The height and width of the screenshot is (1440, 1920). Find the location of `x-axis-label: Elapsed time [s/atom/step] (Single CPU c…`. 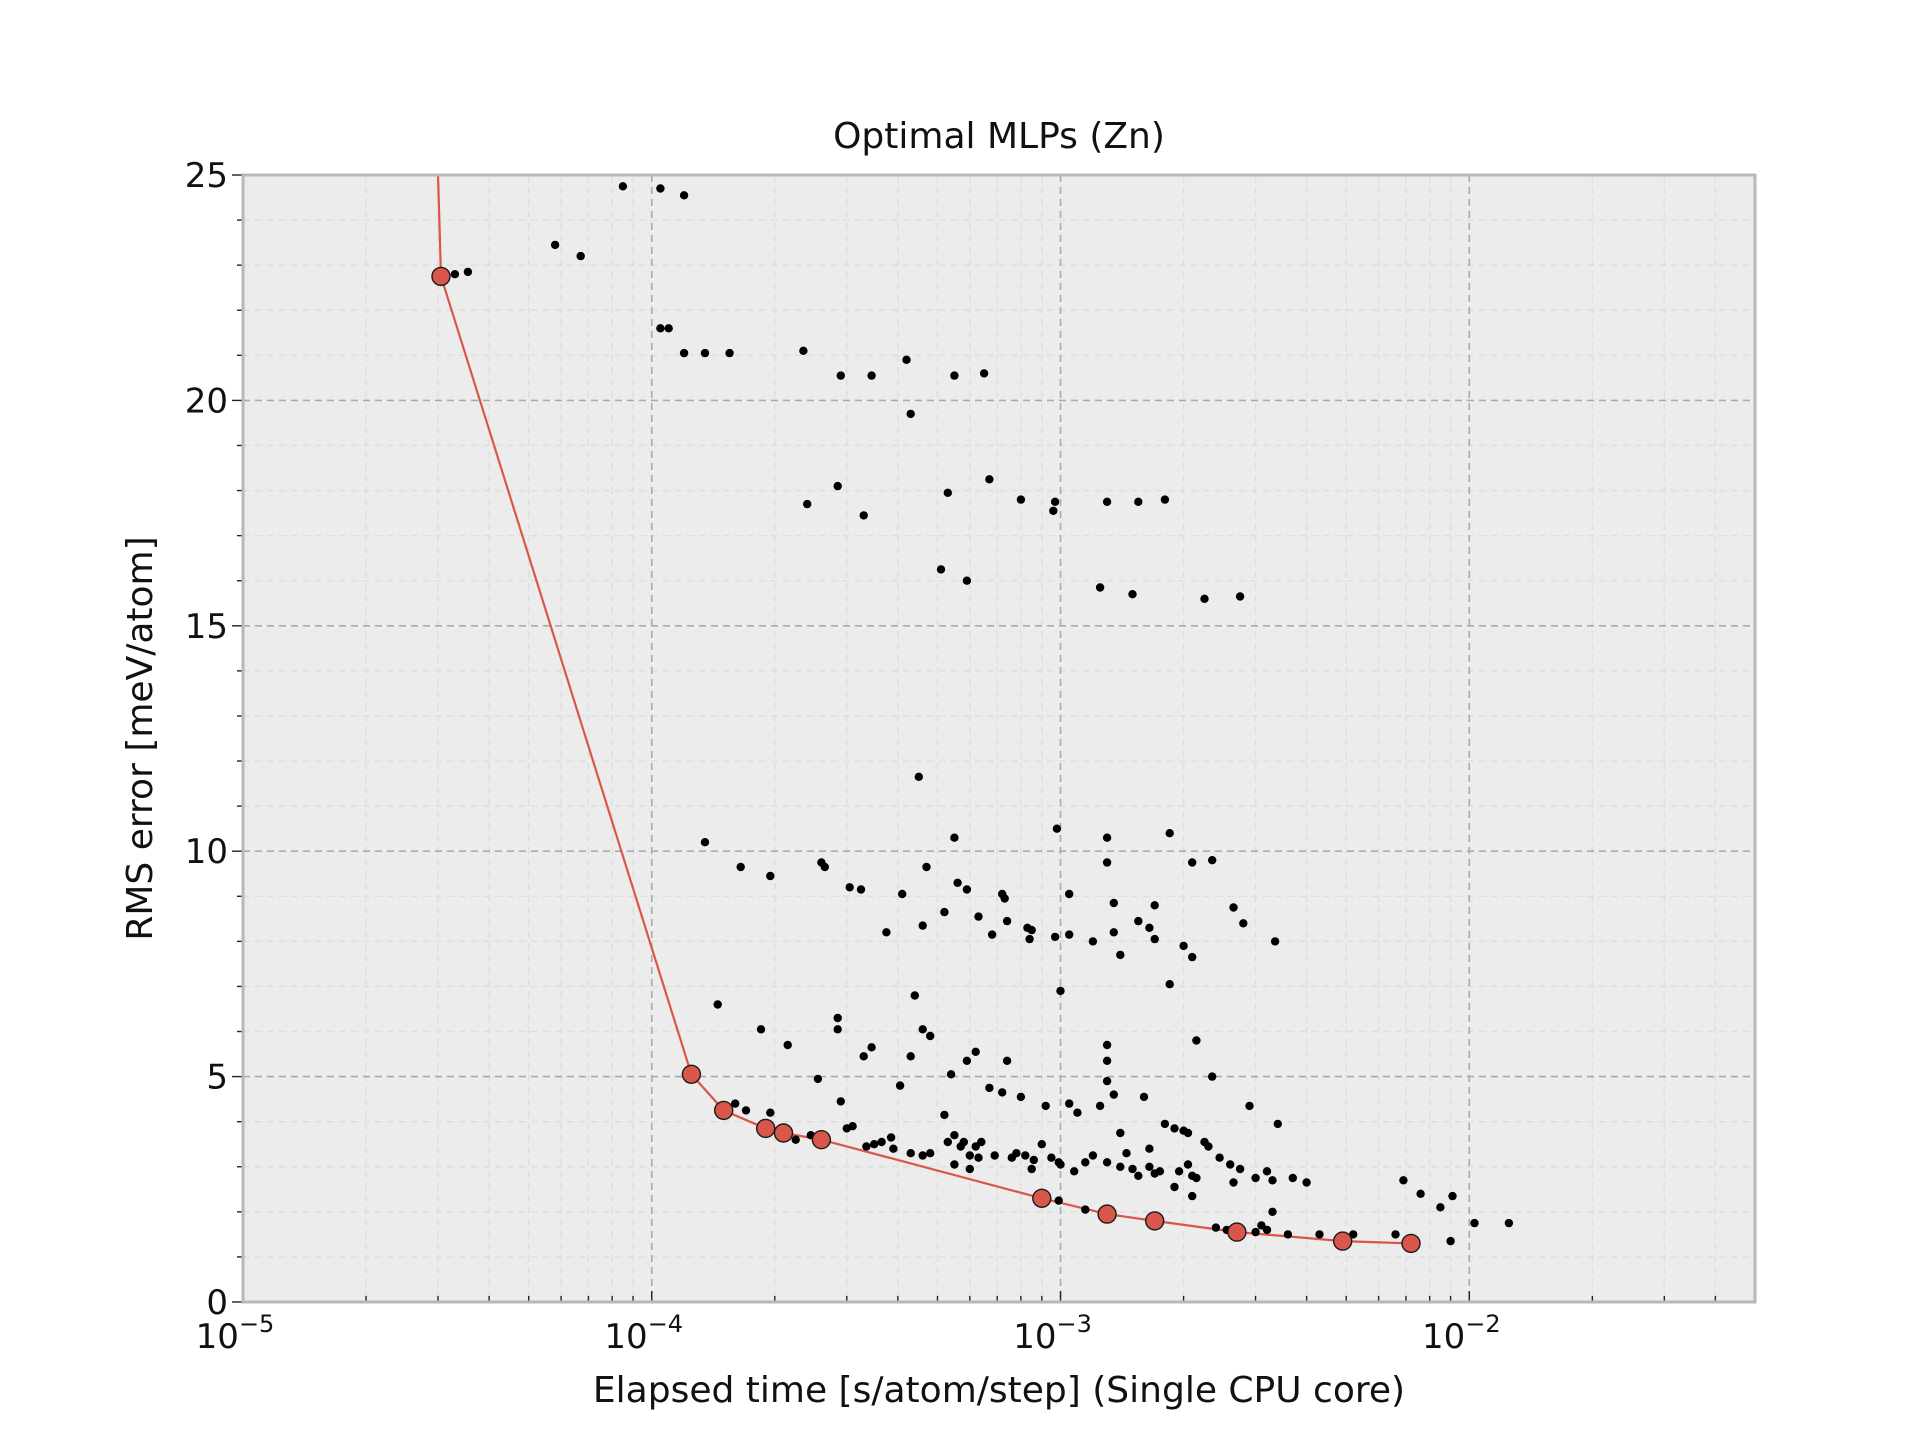

x-axis-label: Elapsed time [s/atom/step] (Single CPU c… is located at coordinates (999, 1390).